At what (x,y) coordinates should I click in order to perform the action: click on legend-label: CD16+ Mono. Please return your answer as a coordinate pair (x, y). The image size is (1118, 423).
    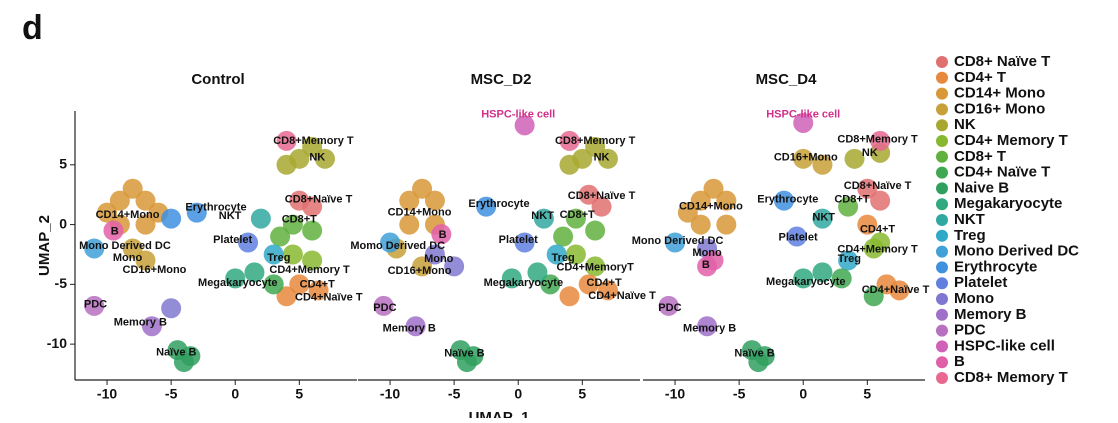
    Looking at the image, I should click on (999, 108).